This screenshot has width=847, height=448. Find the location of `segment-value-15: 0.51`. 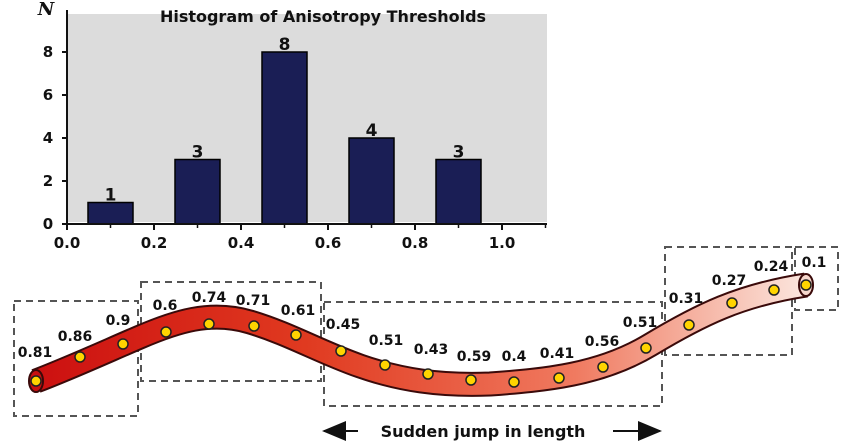

segment-value-15: 0.51 is located at coordinates (640, 323).